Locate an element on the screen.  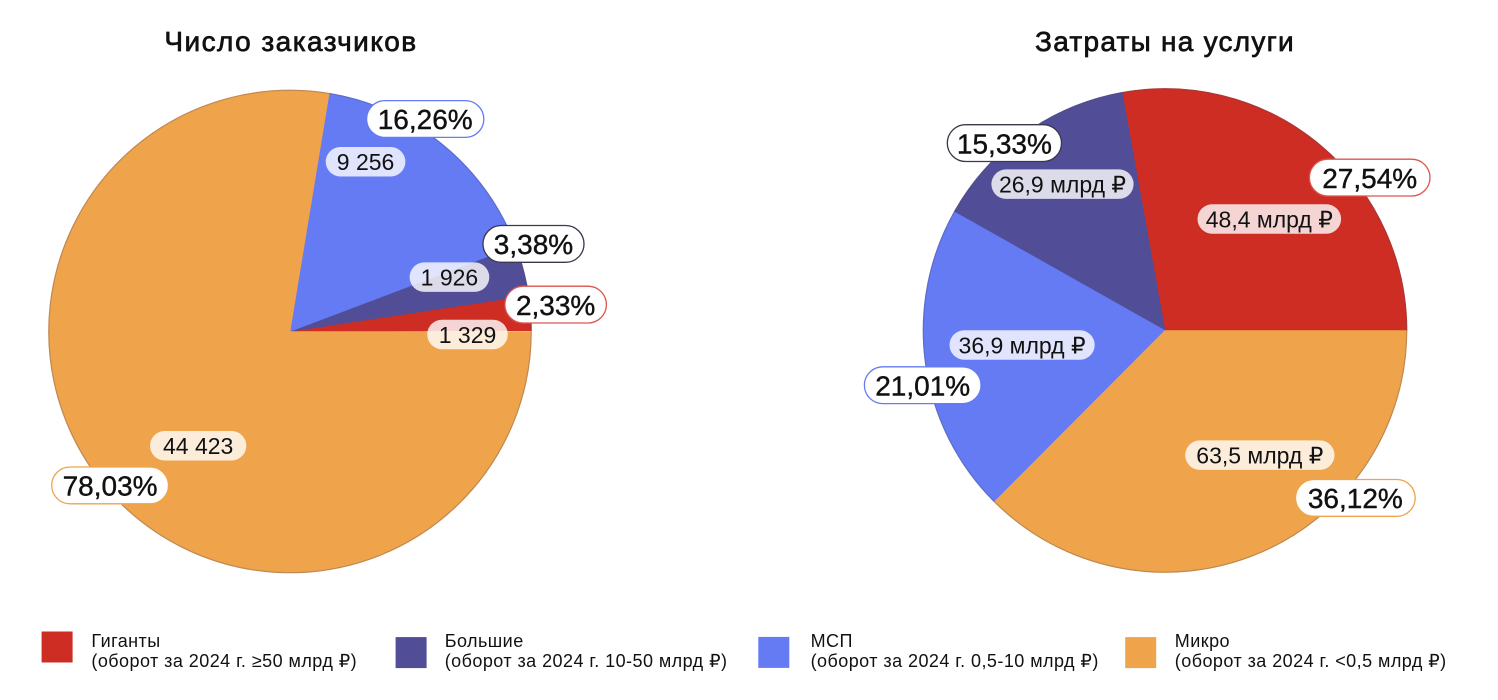
svg-text: 9 256 is located at coordinates (366, 162).